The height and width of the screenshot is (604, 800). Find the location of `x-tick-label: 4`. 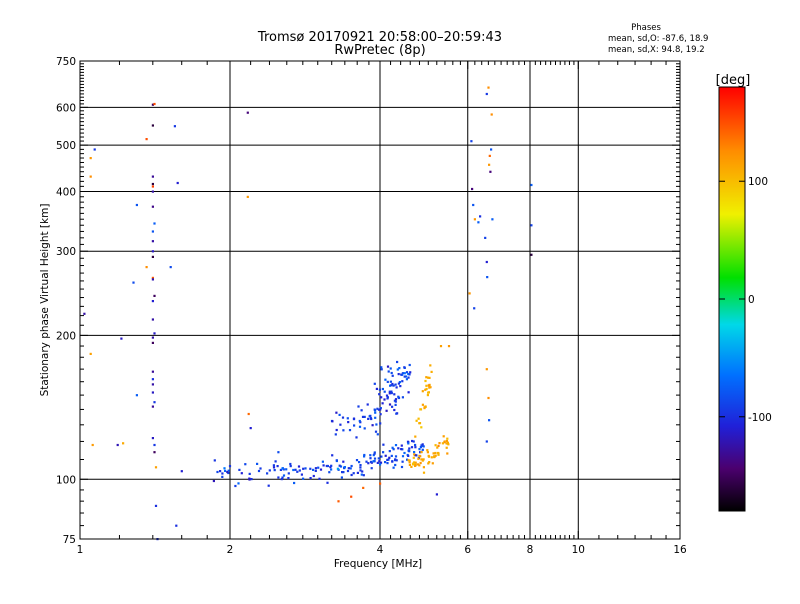

x-tick-label: 4 is located at coordinates (380, 550).